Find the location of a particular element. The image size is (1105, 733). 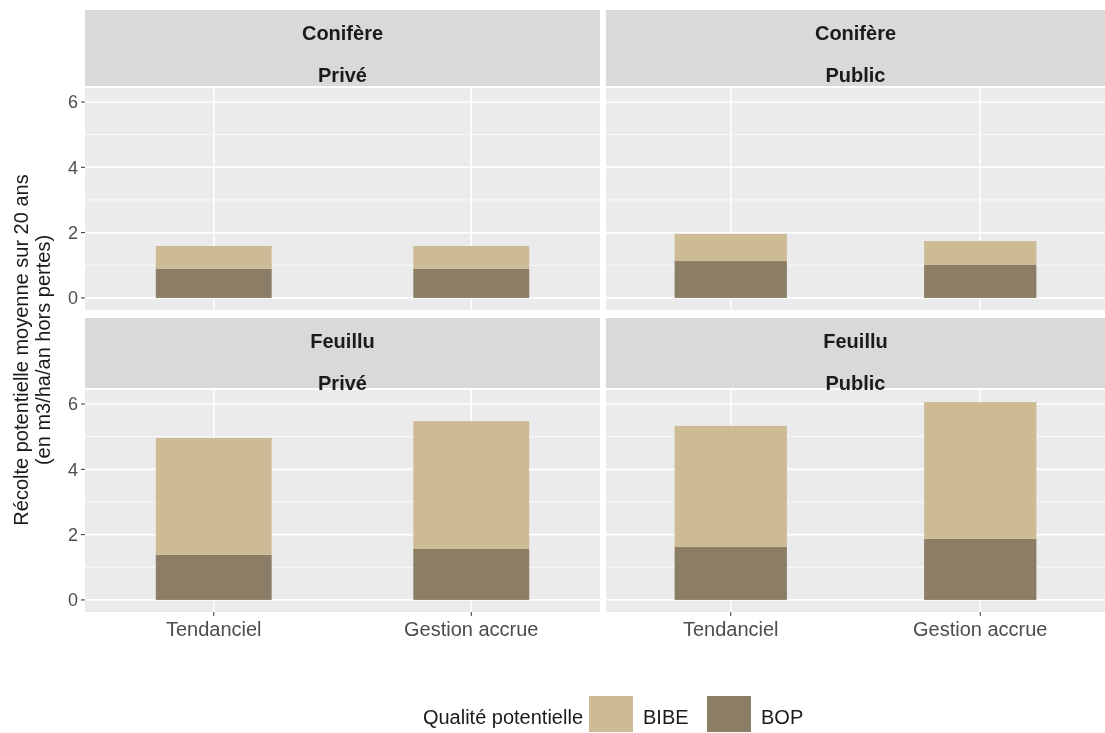

legend-label: BIBE is located at coordinates (666, 717).